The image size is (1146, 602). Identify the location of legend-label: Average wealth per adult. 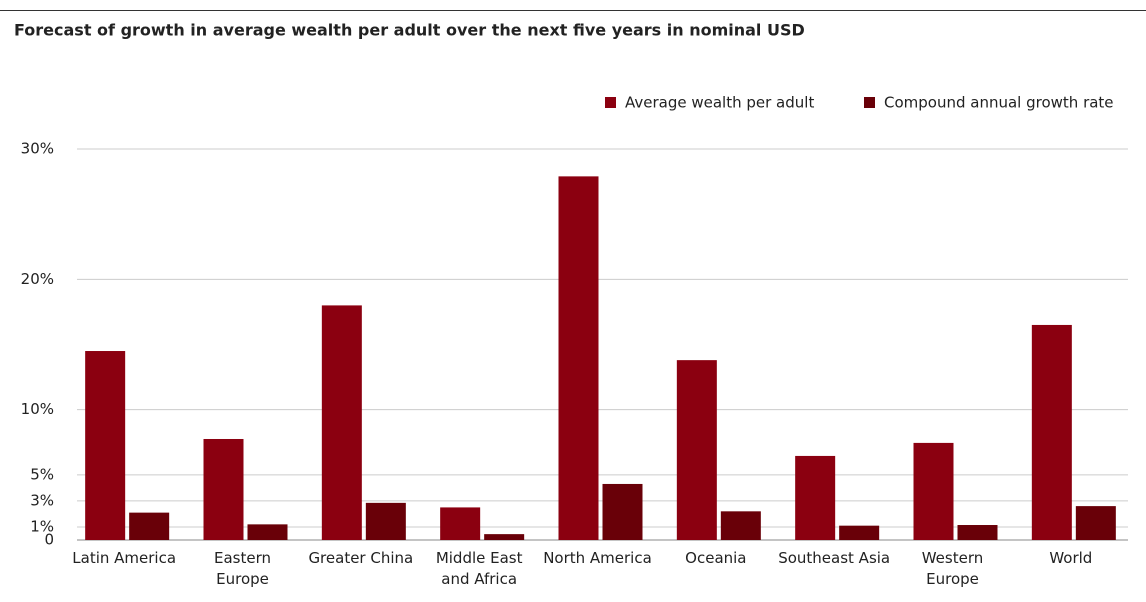
(719, 103).